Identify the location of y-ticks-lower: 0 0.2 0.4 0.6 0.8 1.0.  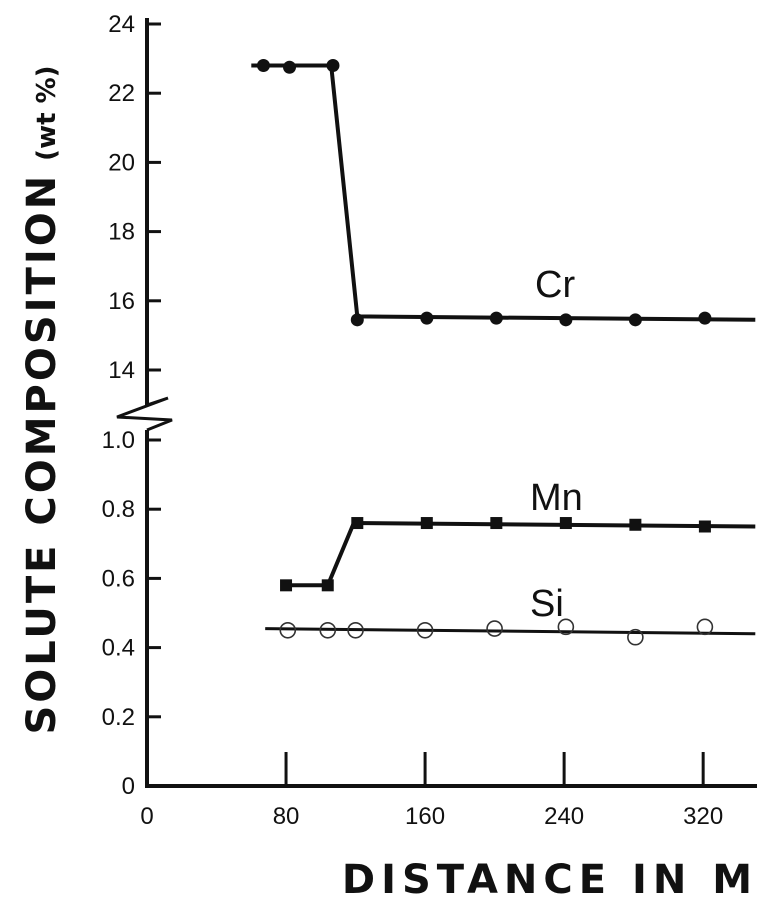
(131, 613).